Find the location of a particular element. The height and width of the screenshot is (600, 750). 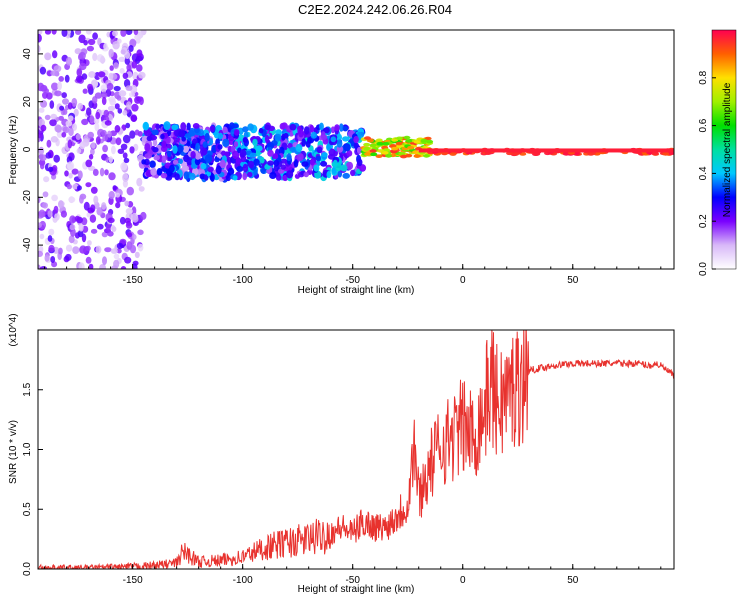

colorbar-tick-label: 0.4 is located at coordinates (703, 173).